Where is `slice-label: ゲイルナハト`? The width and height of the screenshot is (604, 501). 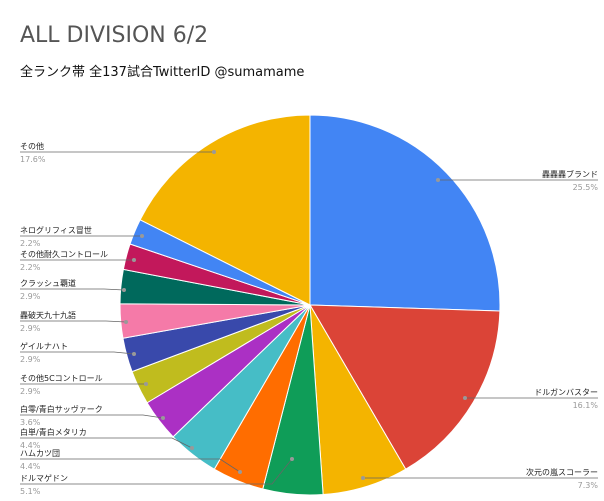
slice-label: ゲイルナハト is located at coordinates (44, 346).